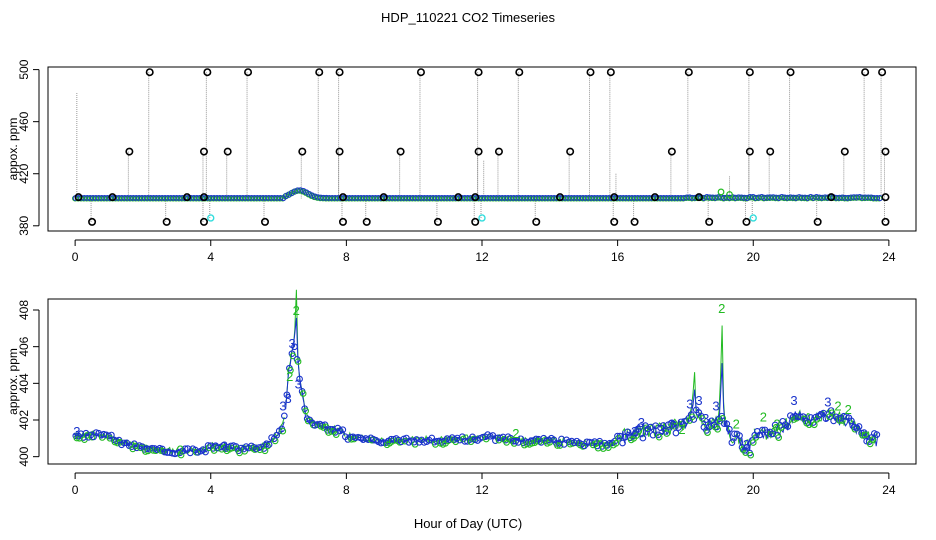 The image size is (936, 540). What do you see at coordinates (24, 310) in the screenshot?
I see `y-tick-label: 408` at bounding box center [24, 310].